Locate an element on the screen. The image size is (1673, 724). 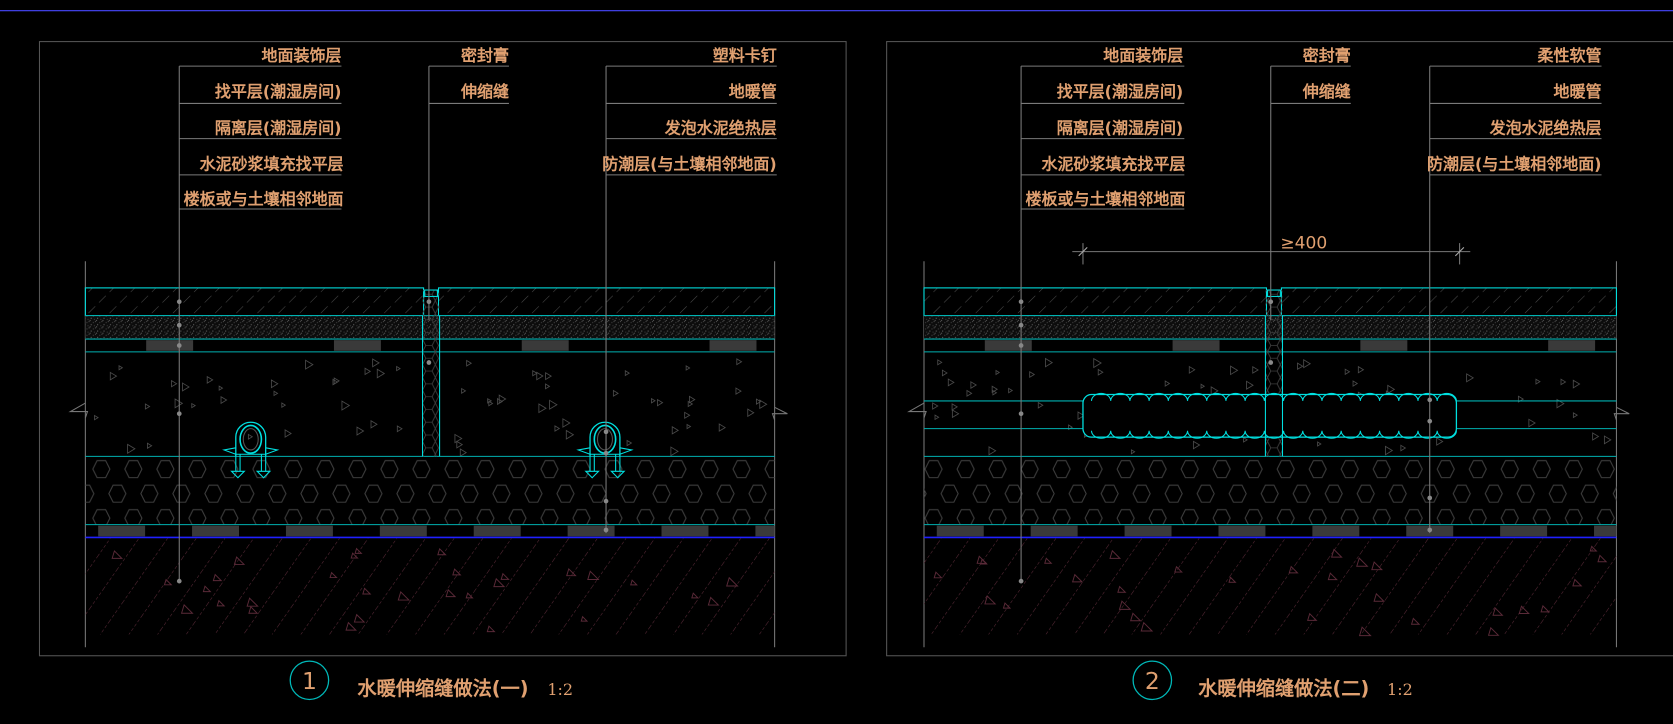
pipe-inner is located at coordinates (604, 439).